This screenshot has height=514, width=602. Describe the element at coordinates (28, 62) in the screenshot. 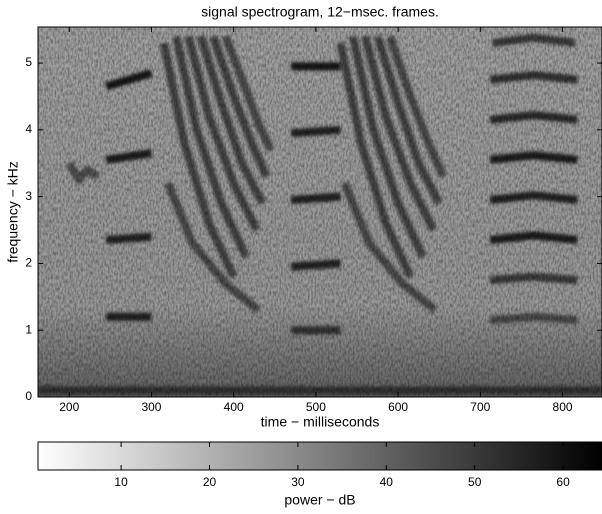

I see `y-tick-label: 5` at that location.